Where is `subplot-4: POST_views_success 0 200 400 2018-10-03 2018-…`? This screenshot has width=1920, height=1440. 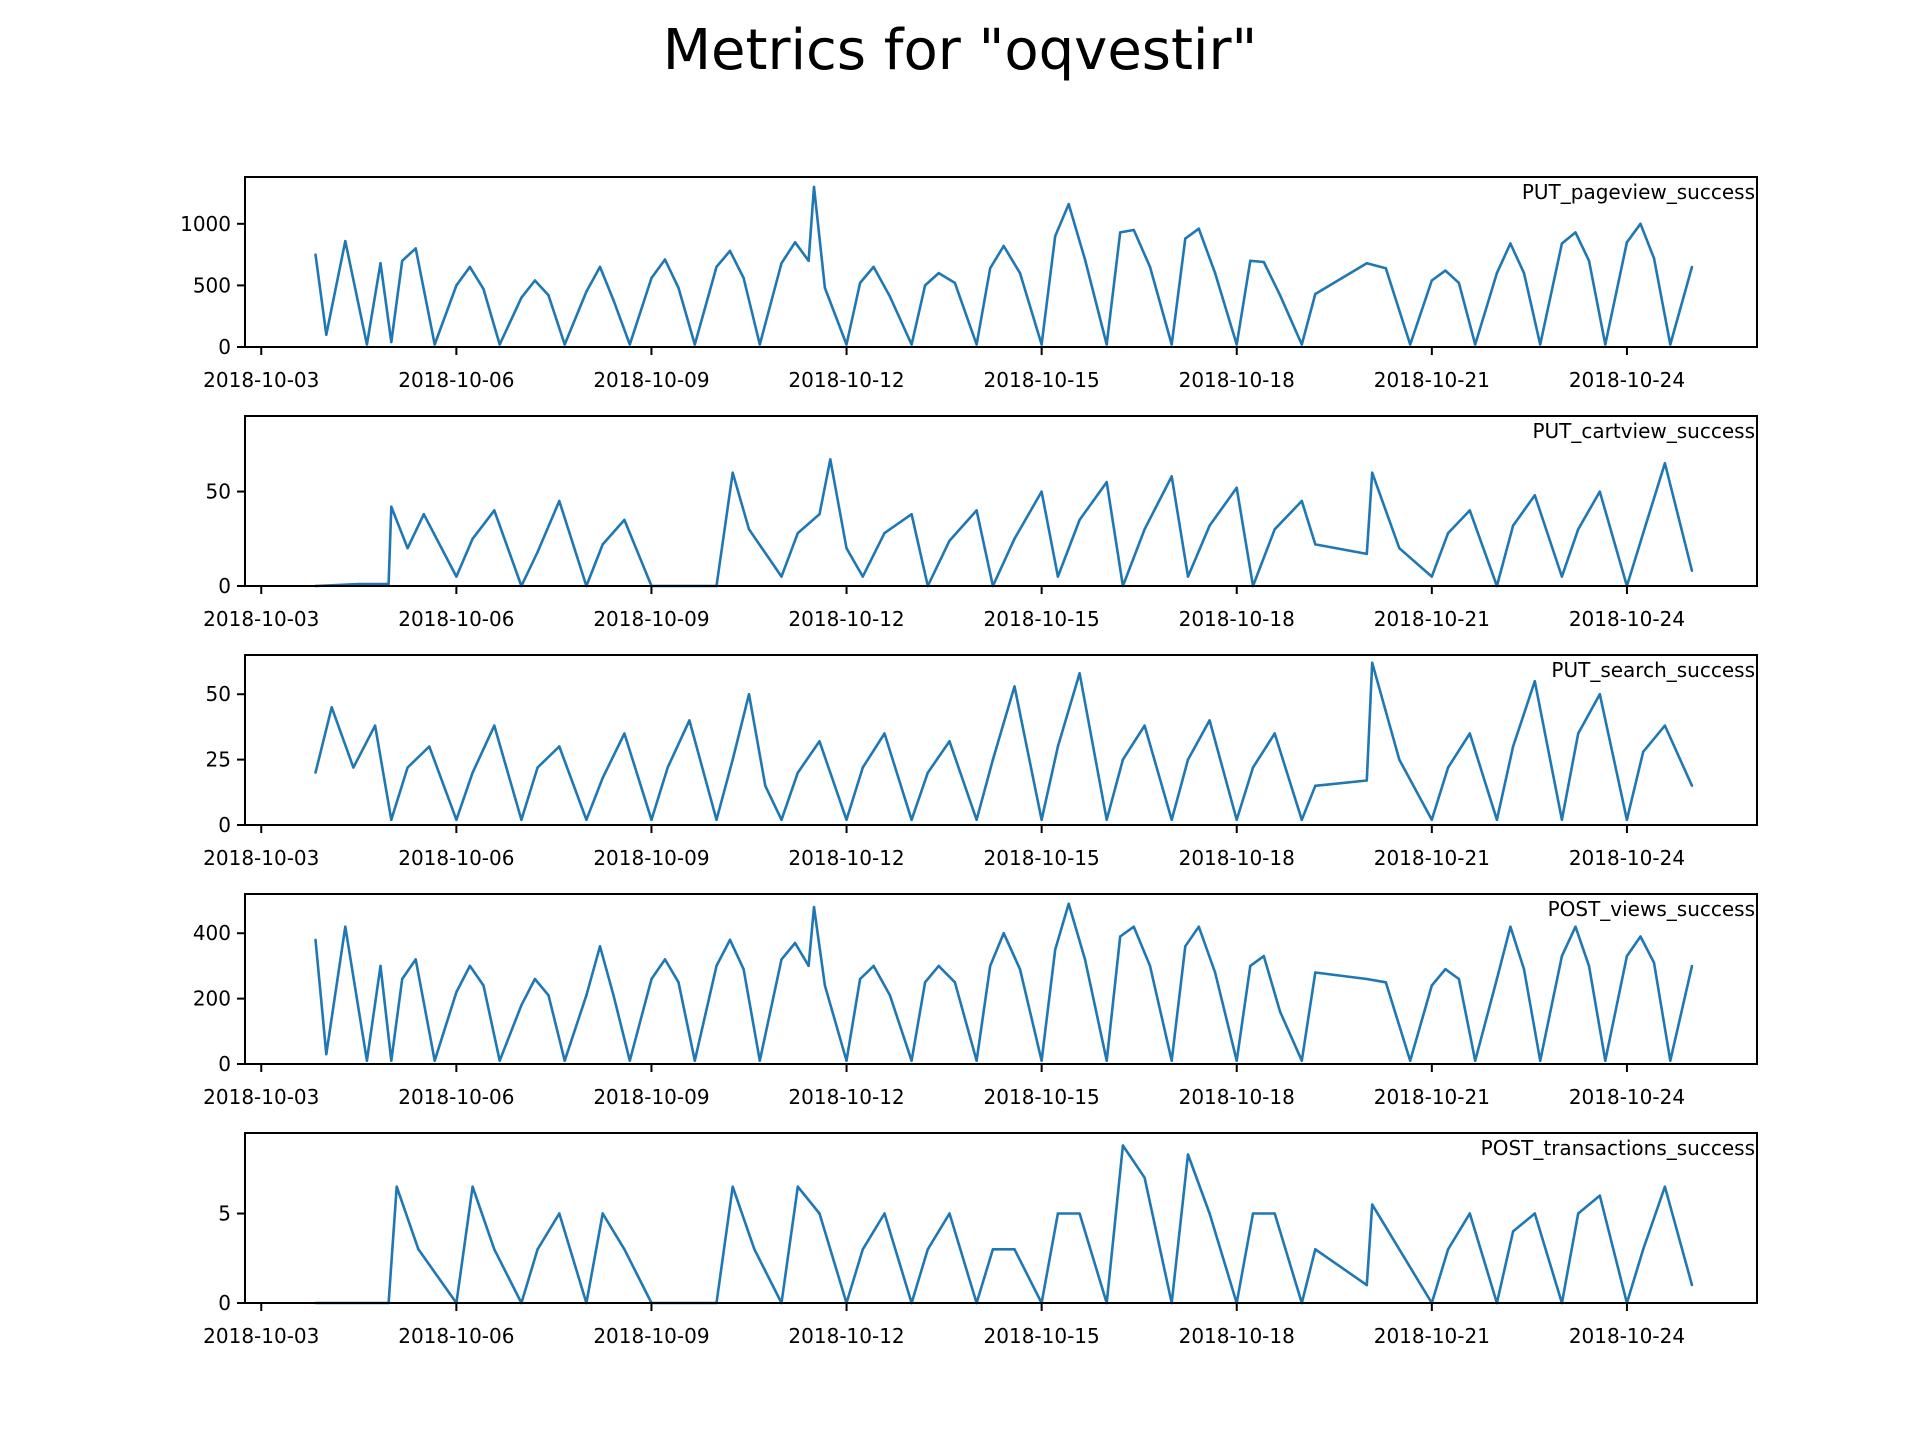 subplot-4: POST_views_success 0 200 400 2018-10-03 2018-… is located at coordinates (975, 1001).